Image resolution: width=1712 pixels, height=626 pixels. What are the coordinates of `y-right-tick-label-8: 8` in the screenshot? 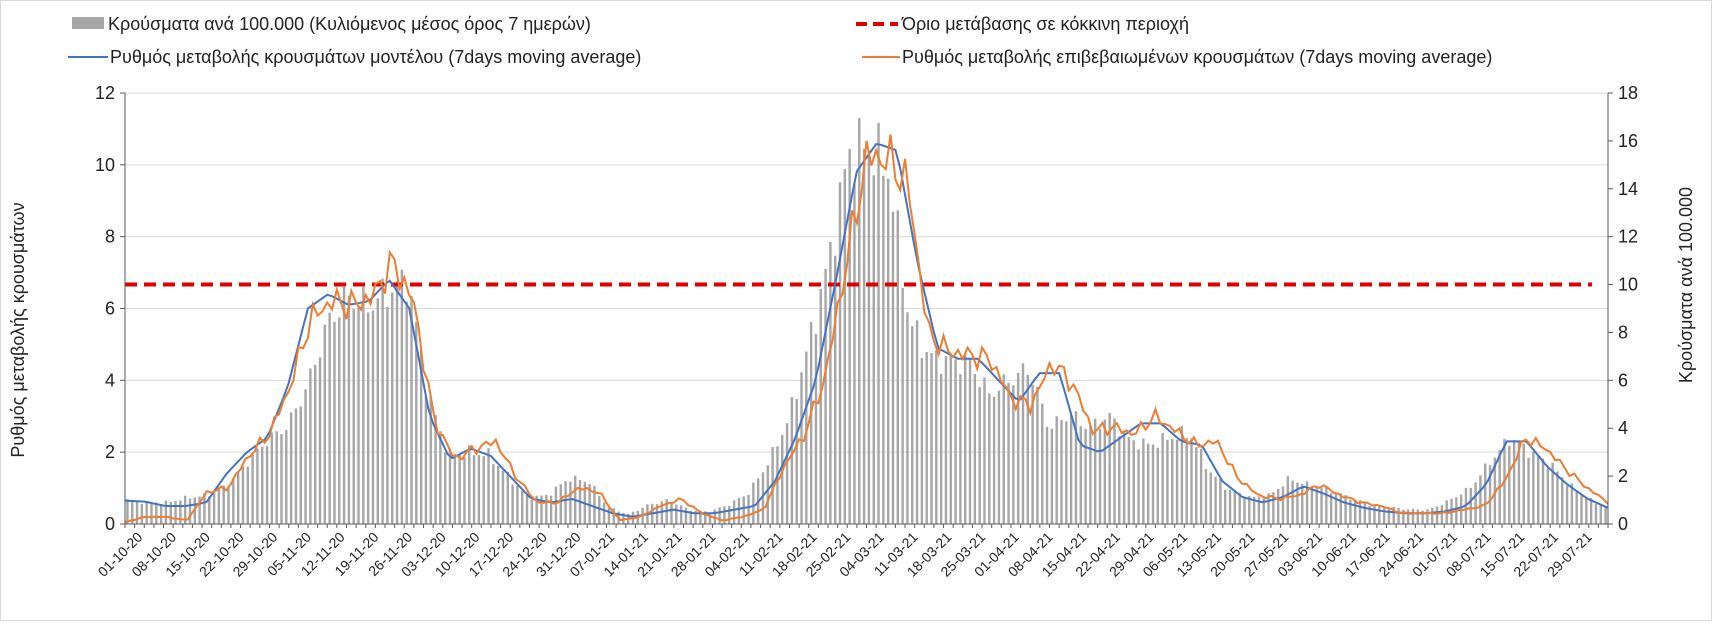 It's located at (1623, 332).